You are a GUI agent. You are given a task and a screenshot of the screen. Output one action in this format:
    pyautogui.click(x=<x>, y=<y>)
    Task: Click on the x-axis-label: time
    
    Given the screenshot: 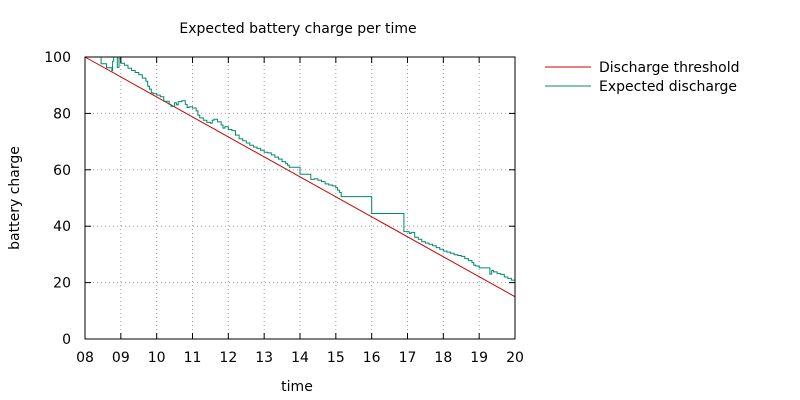 What is the action you would take?
    pyautogui.click(x=297, y=387)
    